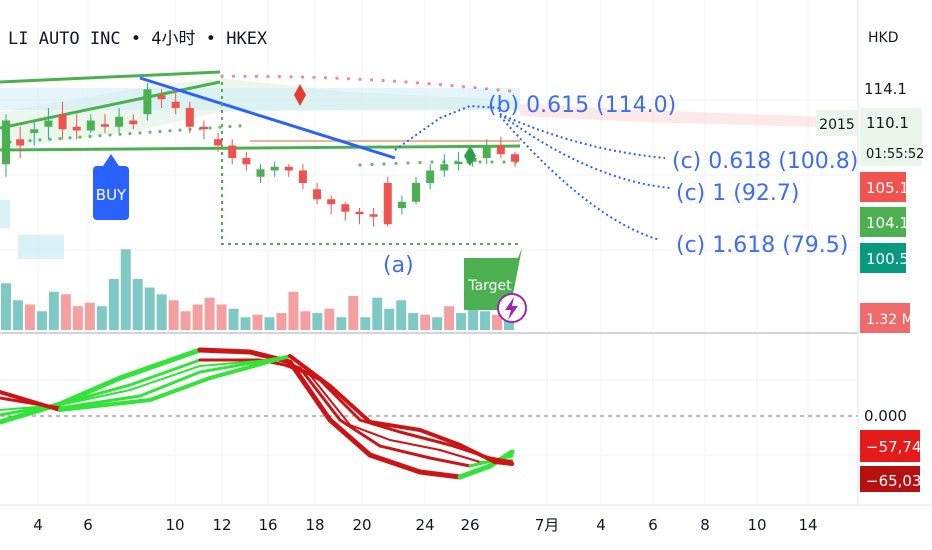 The height and width of the screenshot is (550, 932). Describe the element at coordinates (138, 39) in the screenshot. I see `symbol-title: LI AUTO INC • 4小时 • HKEX` at that location.